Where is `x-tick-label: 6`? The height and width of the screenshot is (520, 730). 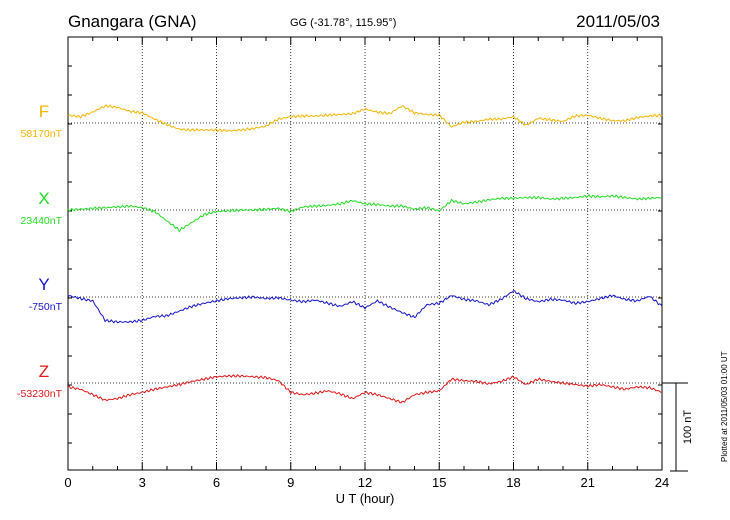
x-tick-label: 6 is located at coordinates (216, 482).